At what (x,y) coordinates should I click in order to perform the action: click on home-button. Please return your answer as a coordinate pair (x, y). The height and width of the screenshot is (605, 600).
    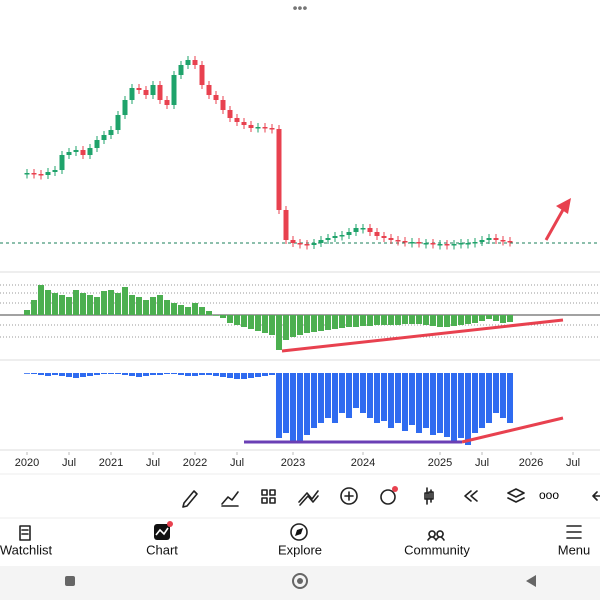
    Looking at the image, I should click on (300, 581).